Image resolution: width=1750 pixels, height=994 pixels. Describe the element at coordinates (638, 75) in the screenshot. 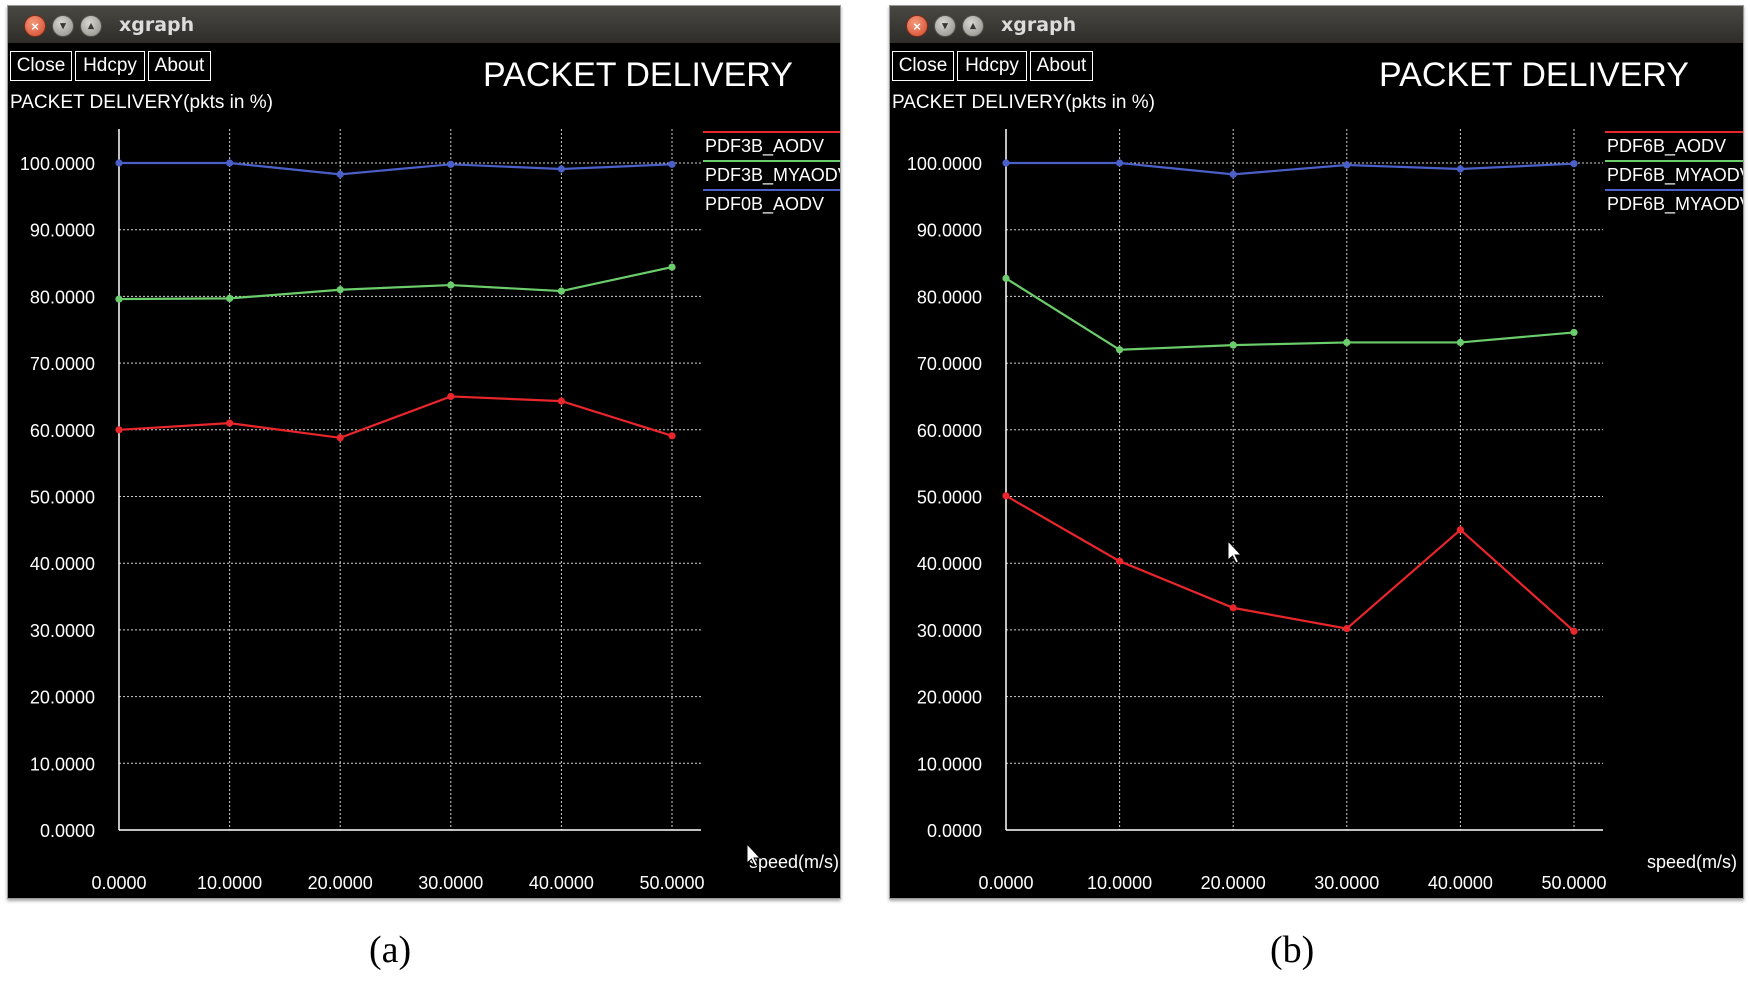

I see `plot-title: PACKET DELIVERY` at that location.